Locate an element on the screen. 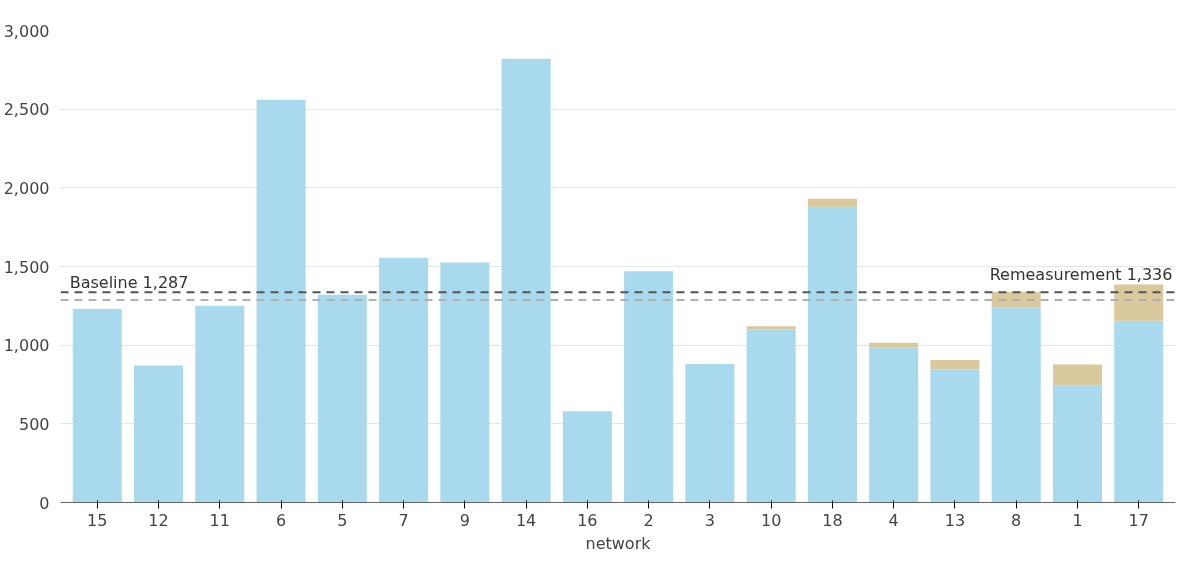 This screenshot has width=1192, height=565. x-tick-label: 4 is located at coordinates (893, 520).